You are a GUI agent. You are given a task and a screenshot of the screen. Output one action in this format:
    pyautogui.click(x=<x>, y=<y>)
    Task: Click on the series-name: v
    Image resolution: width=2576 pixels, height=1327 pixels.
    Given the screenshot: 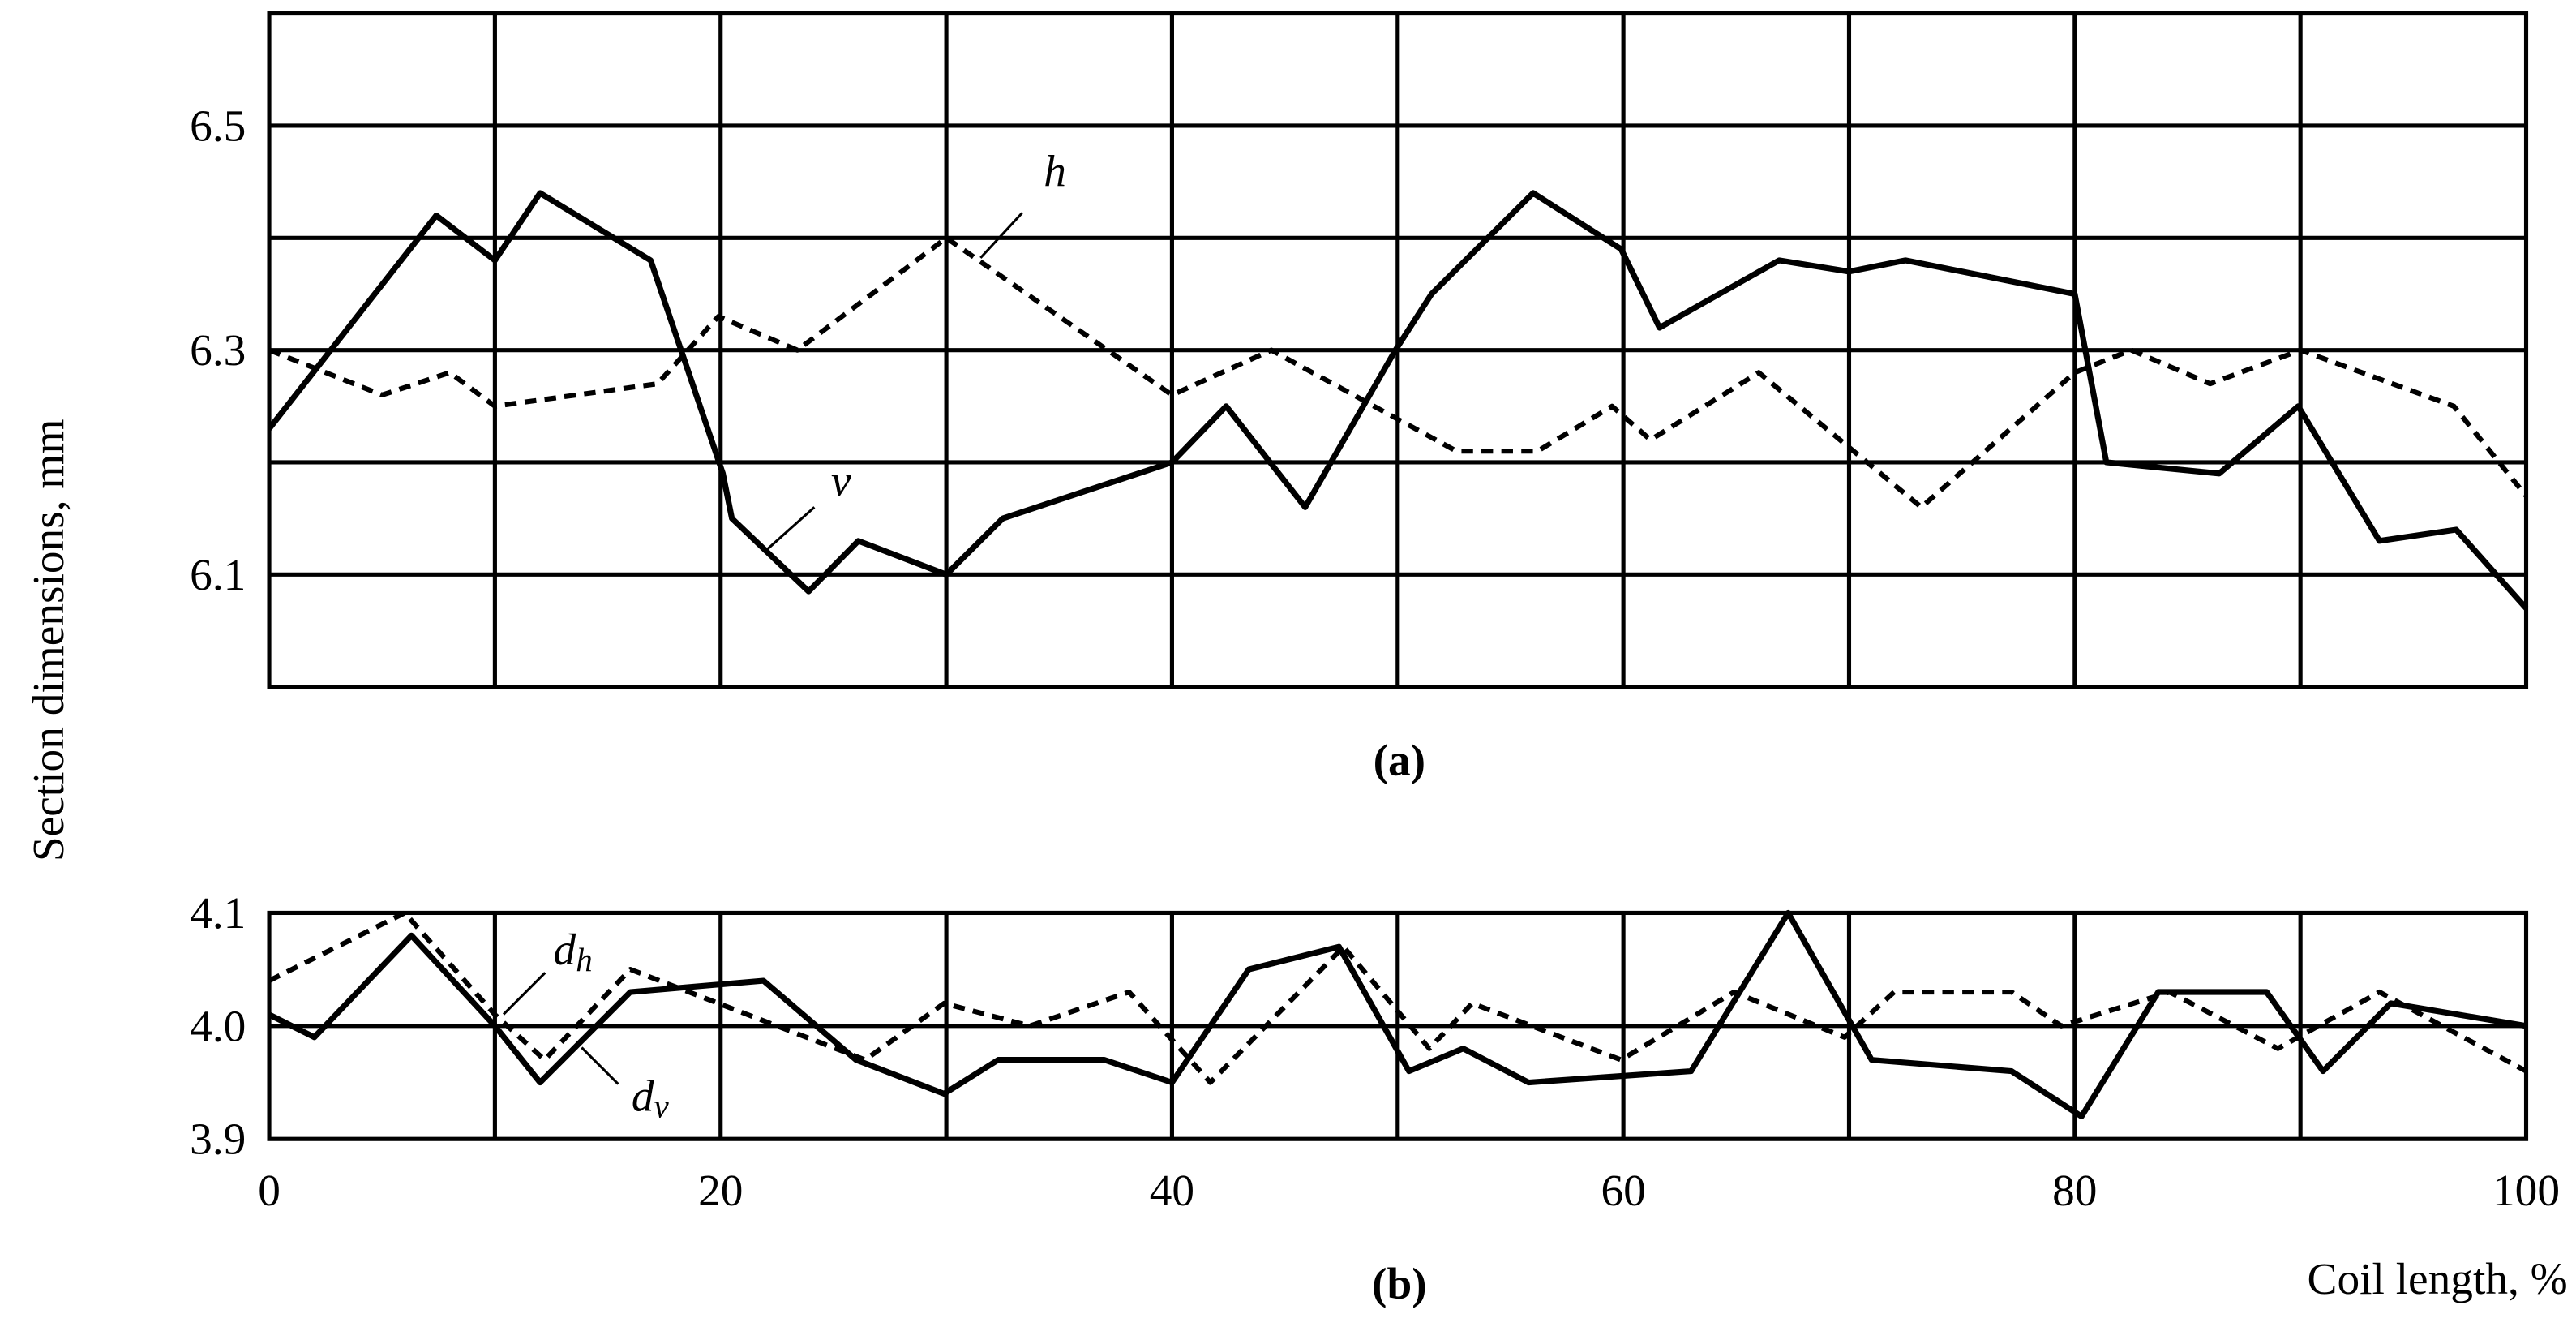 What is the action you would take?
    pyautogui.click(x=841, y=481)
    